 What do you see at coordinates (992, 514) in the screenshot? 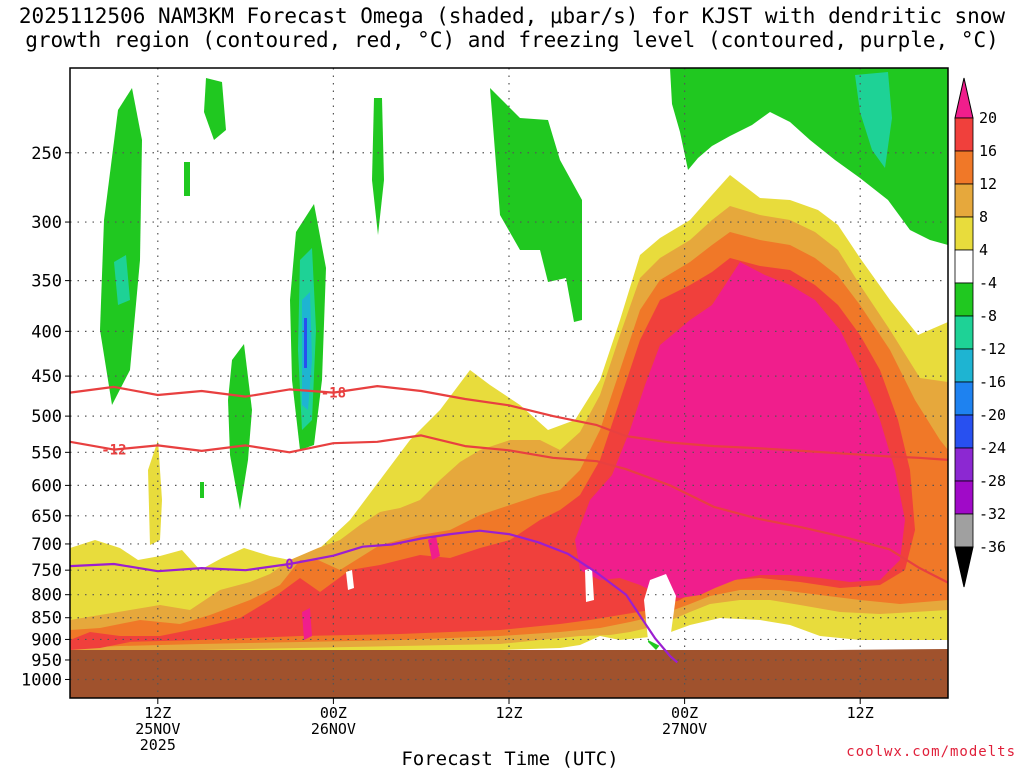
I see `colorbar-label: -32` at bounding box center [992, 514].